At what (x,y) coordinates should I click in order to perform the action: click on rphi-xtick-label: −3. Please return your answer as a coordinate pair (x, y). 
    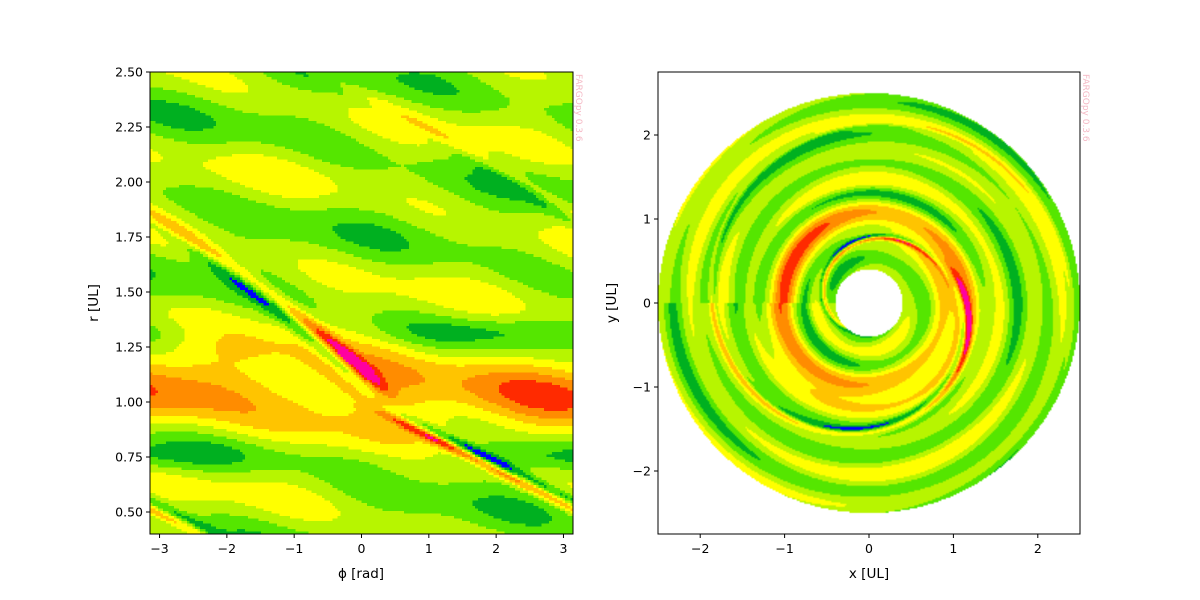
    Looking at the image, I should click on (159, 548).